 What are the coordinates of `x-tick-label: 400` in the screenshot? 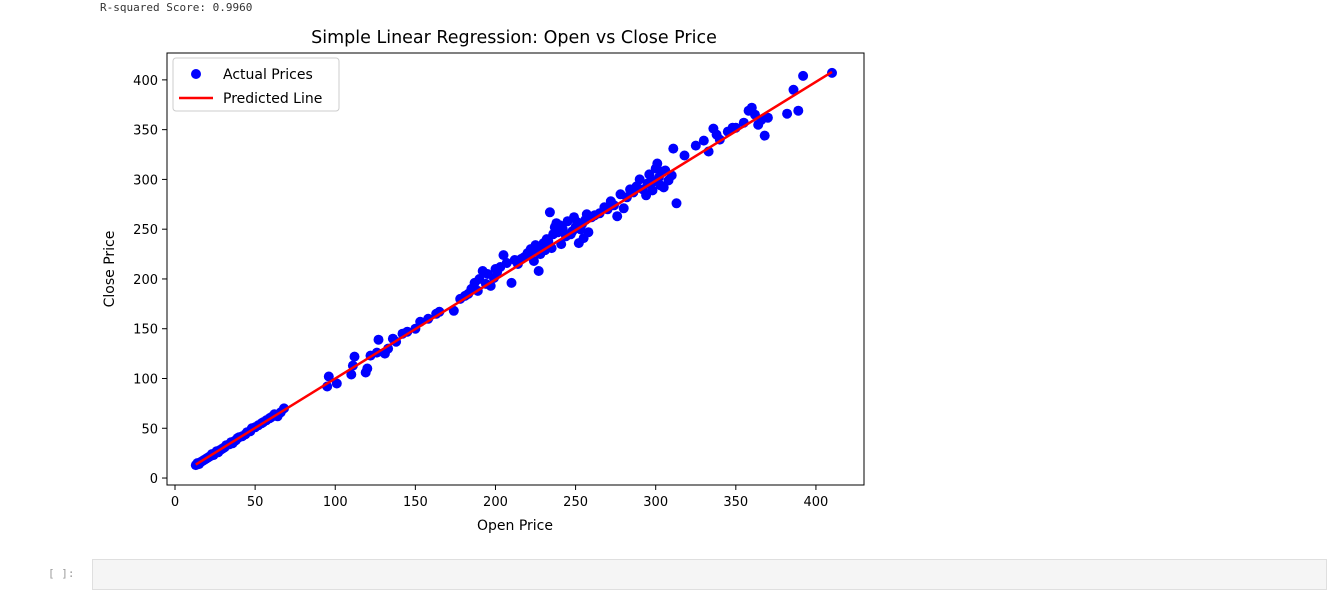 It's located at (816, 502).